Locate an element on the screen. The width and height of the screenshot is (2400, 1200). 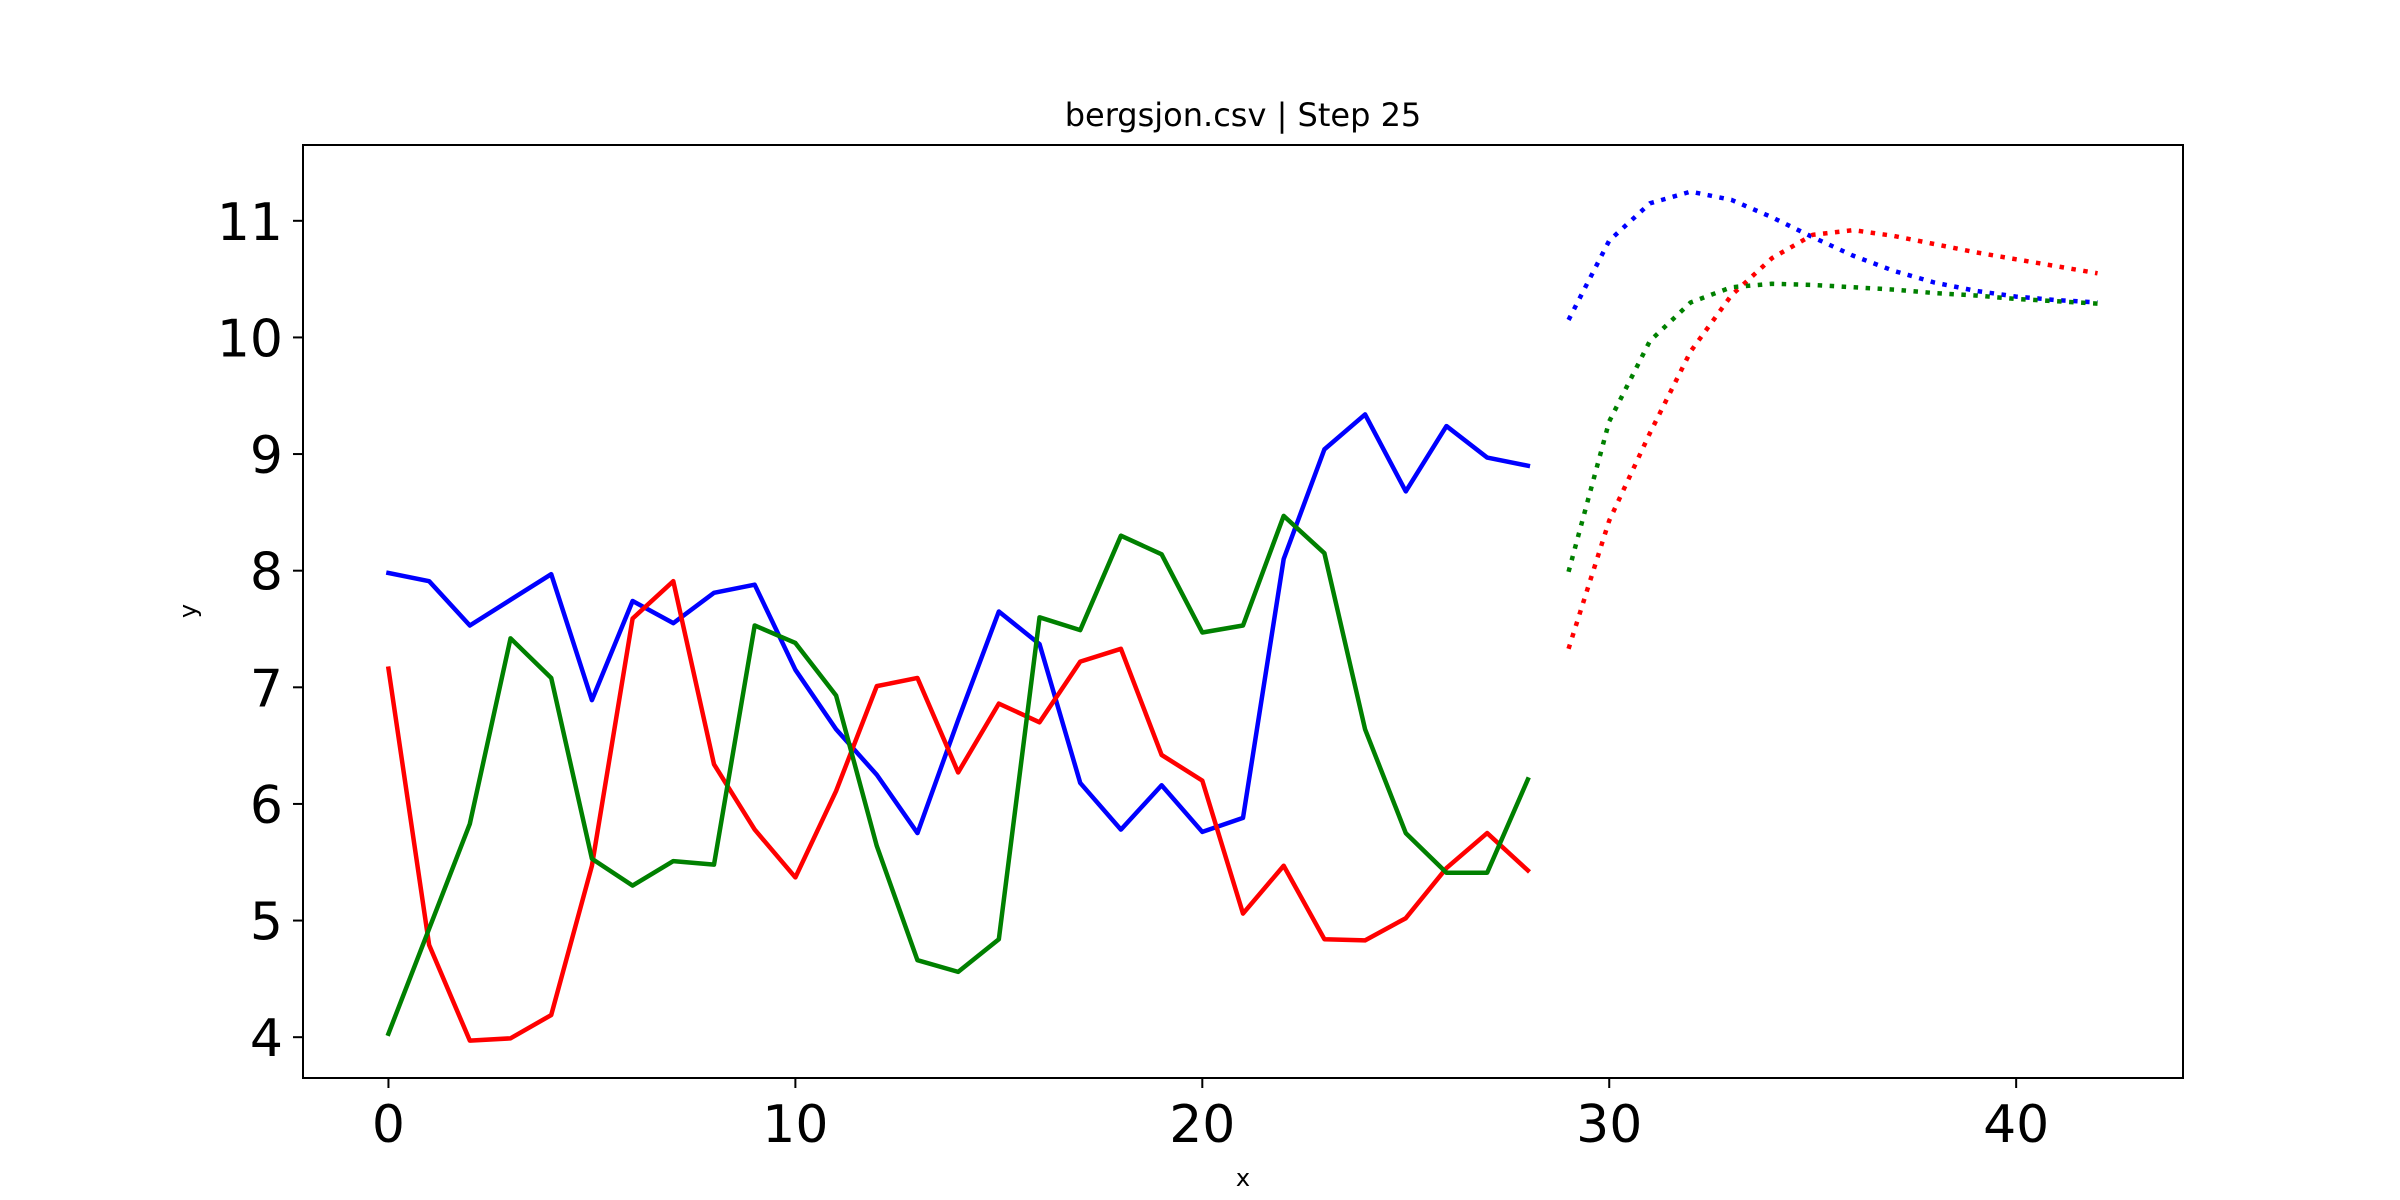
chart-title: bergsjon.csv | Step 25 is located at coordinates (1243, 115).